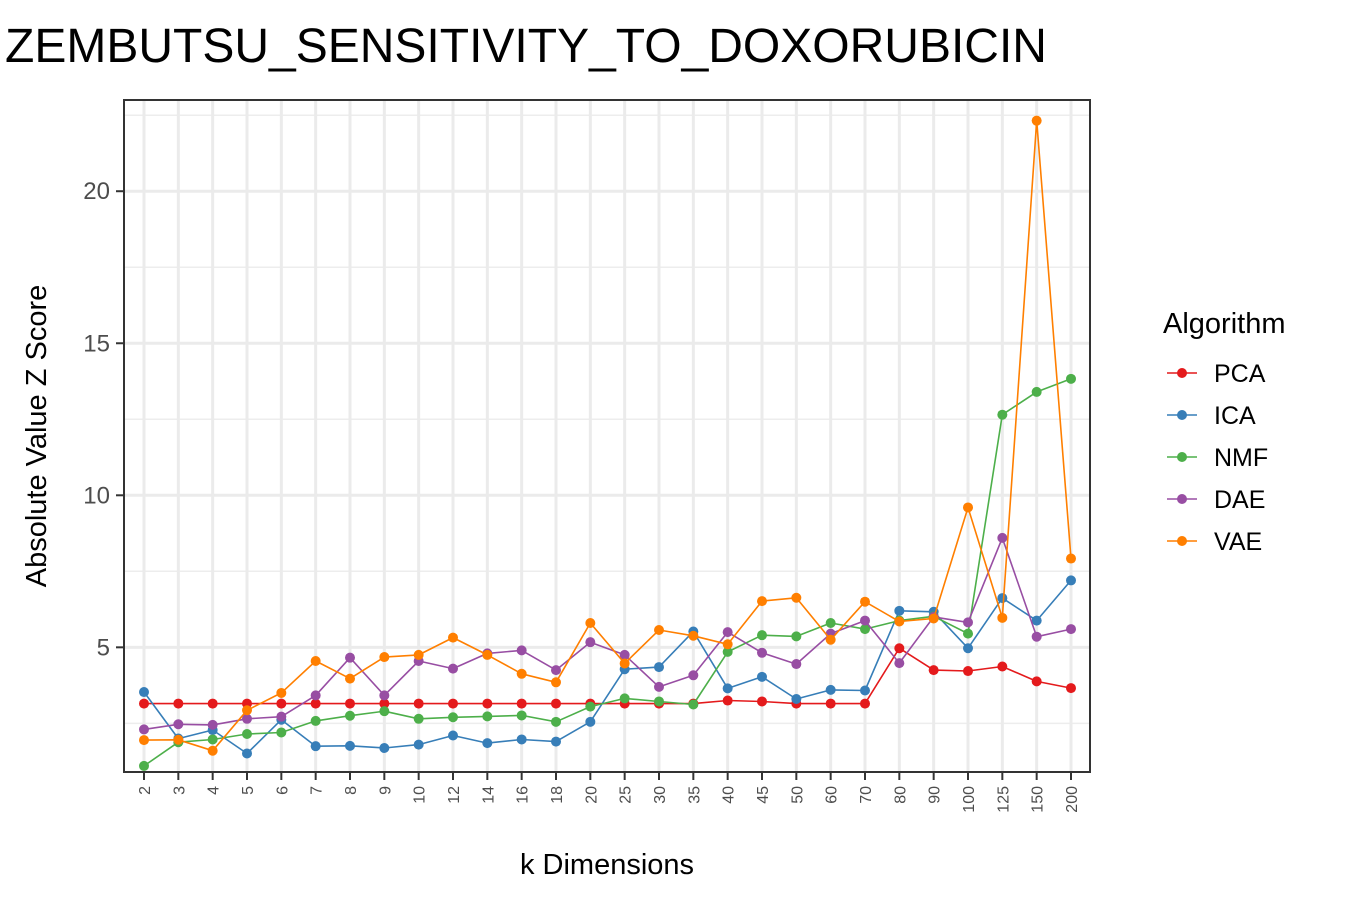  Describe the element at coordinates (797, 795) in the screenshot. I see `x-tick-label: 50` at that location.